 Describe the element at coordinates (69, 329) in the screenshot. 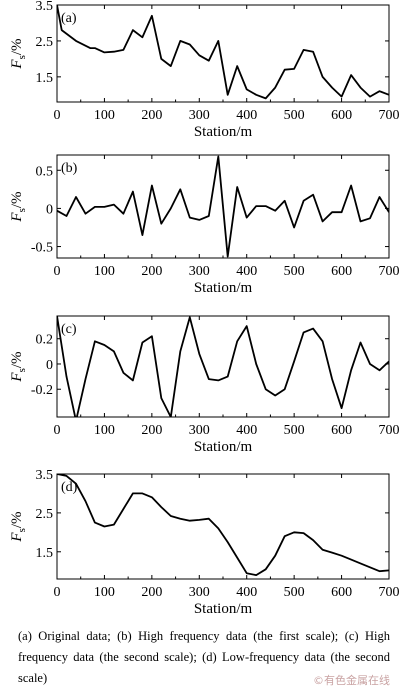

I see `panel-label: (c)` at that location.